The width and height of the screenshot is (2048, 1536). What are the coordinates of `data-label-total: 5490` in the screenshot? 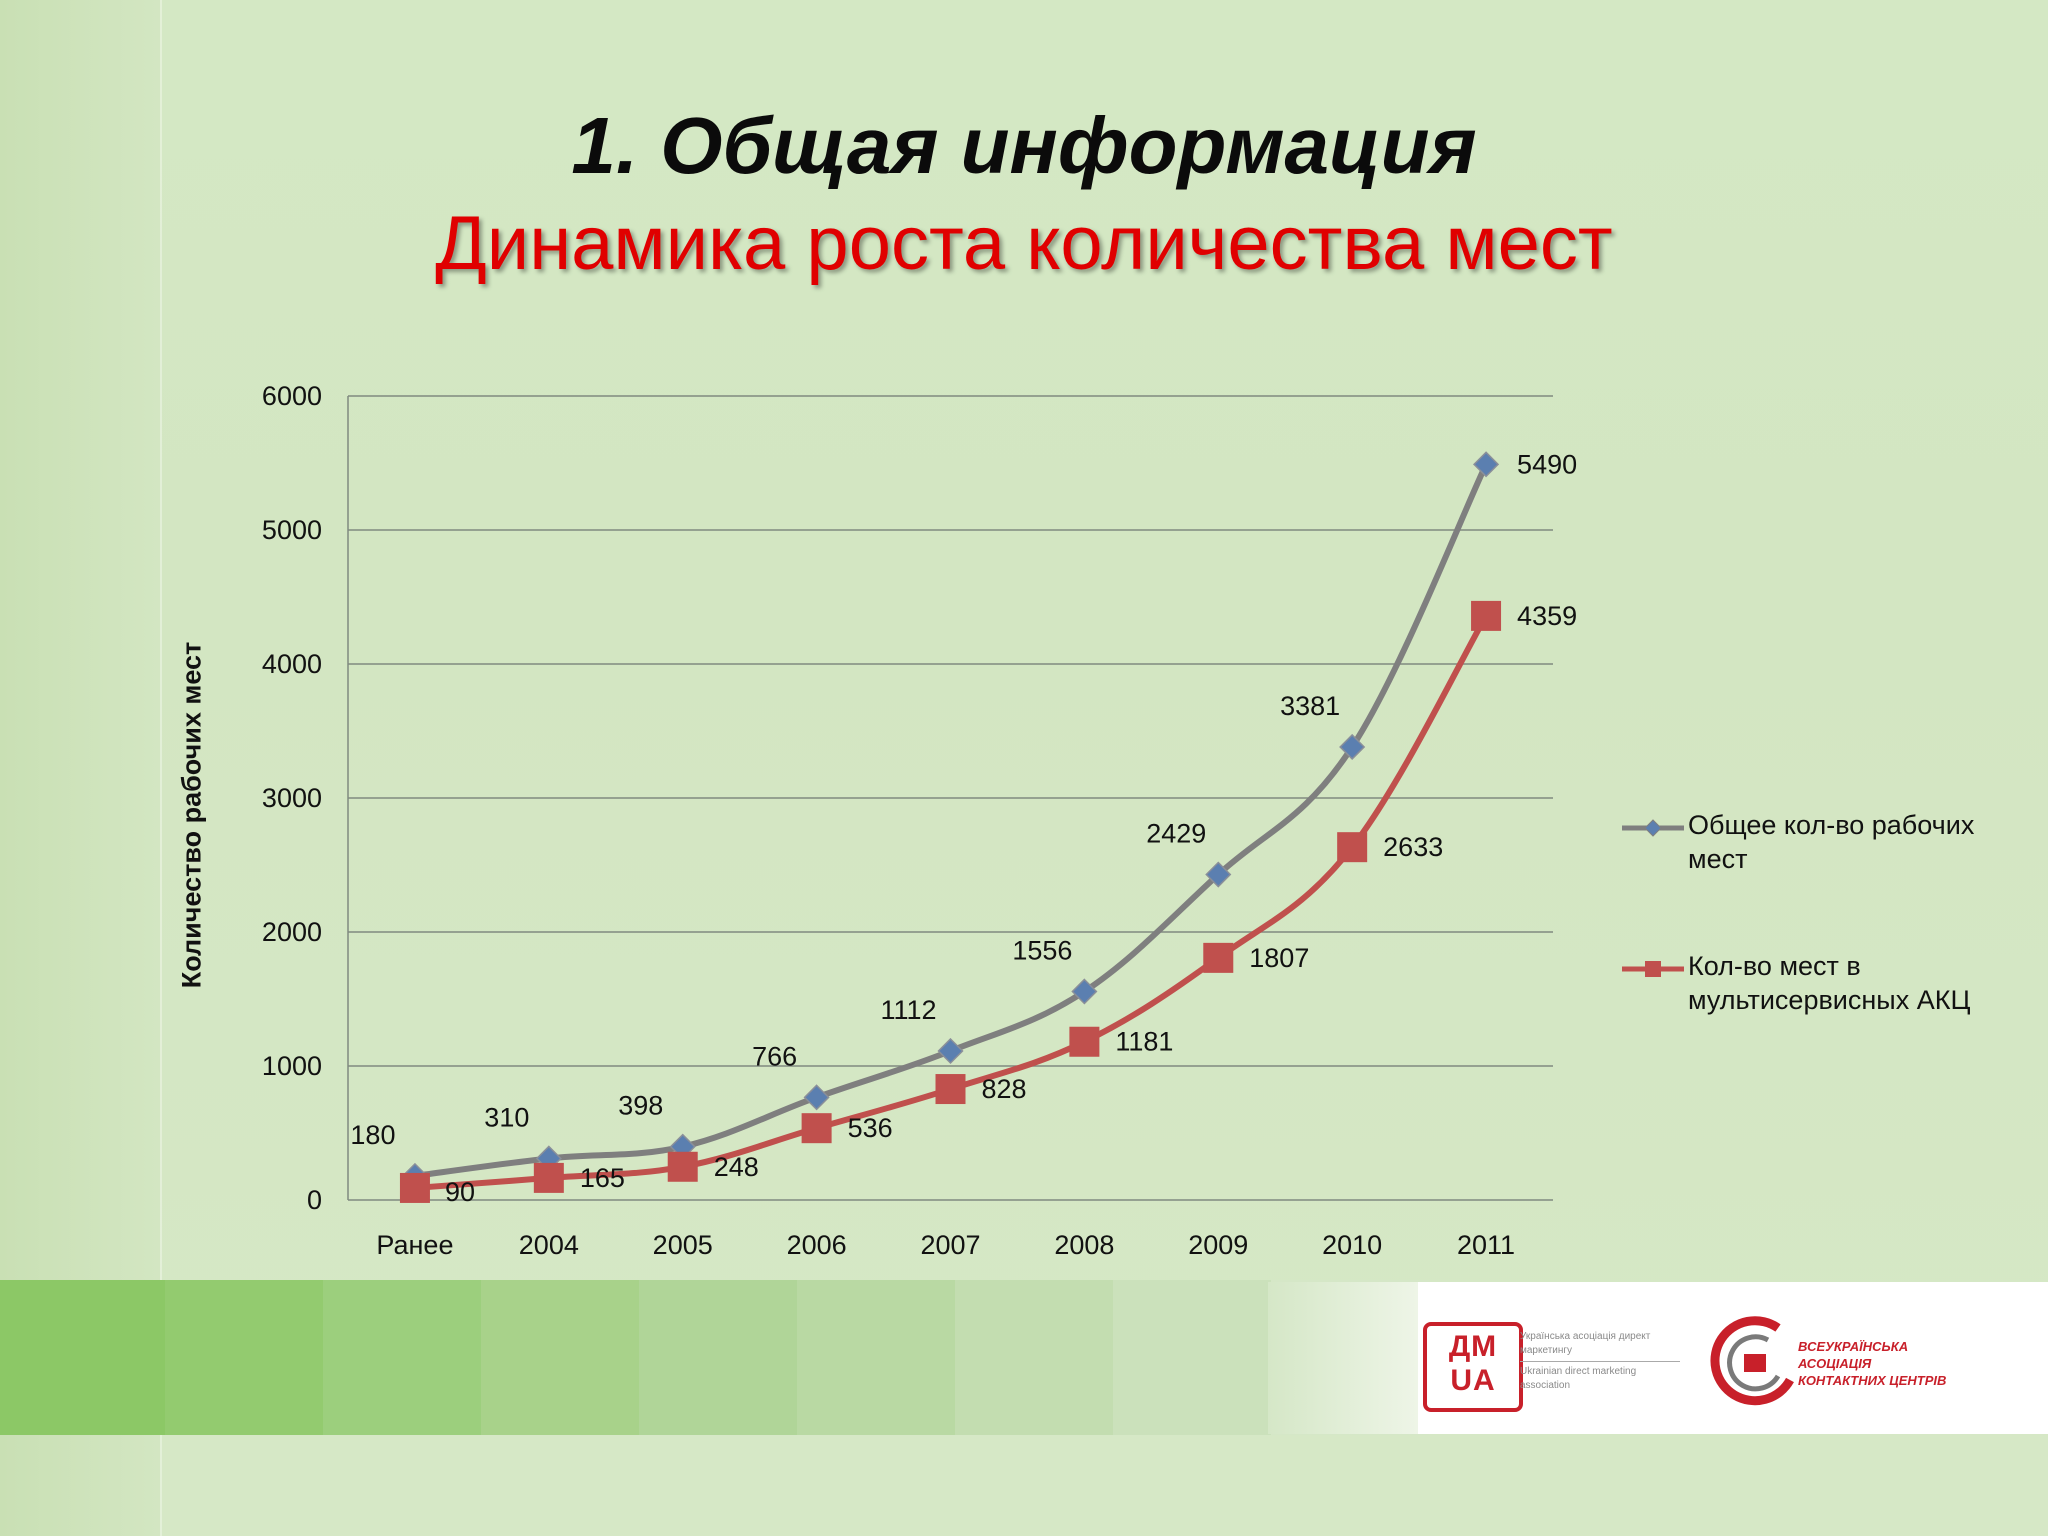 It's located at (1547, 464).